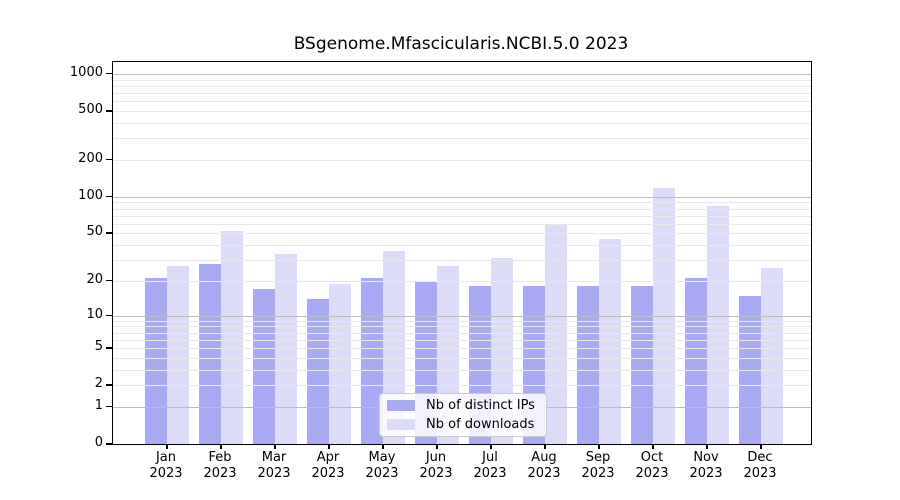  Describe the element at coordinates (760, 465) in the screenshot. I see `x-tick-label-dec: Dec 2023` at that location.